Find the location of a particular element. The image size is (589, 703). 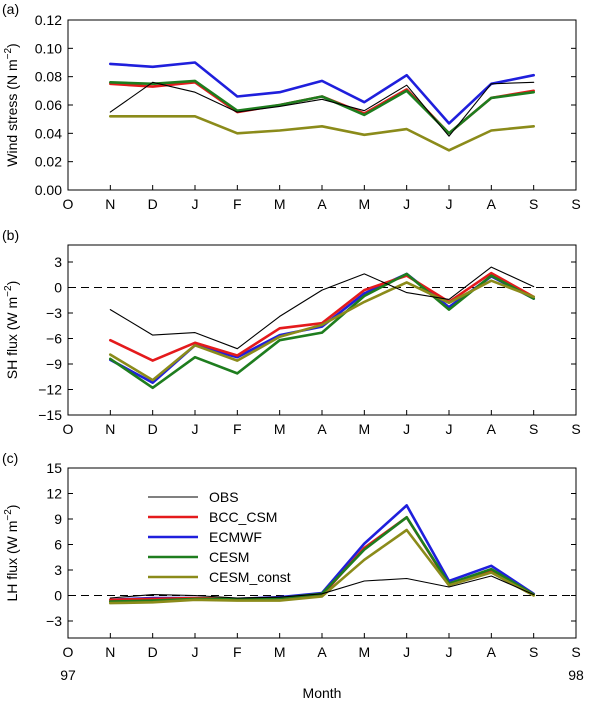

y-tick-label: 12 is located at coordinates (54, 494).